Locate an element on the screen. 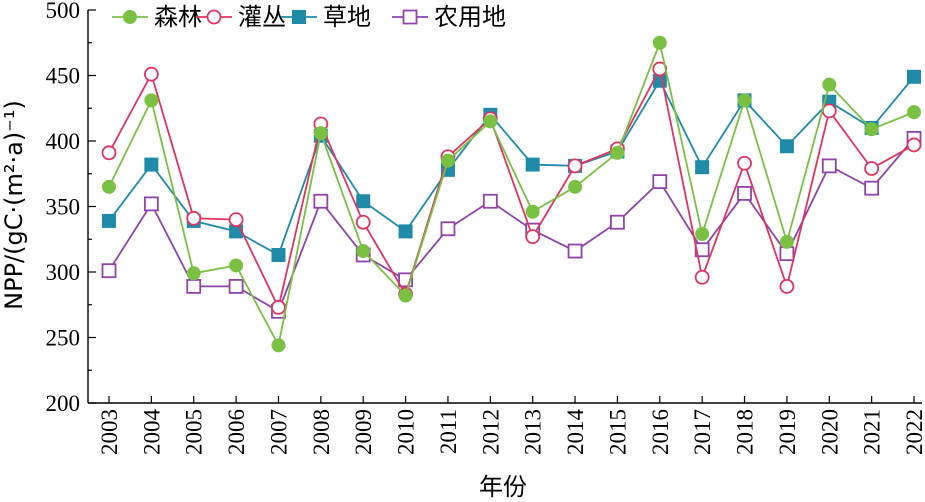 The width and height of the screenshot is (925, 502). x-tick-label: 2011 is located at coordinates (448, 431).